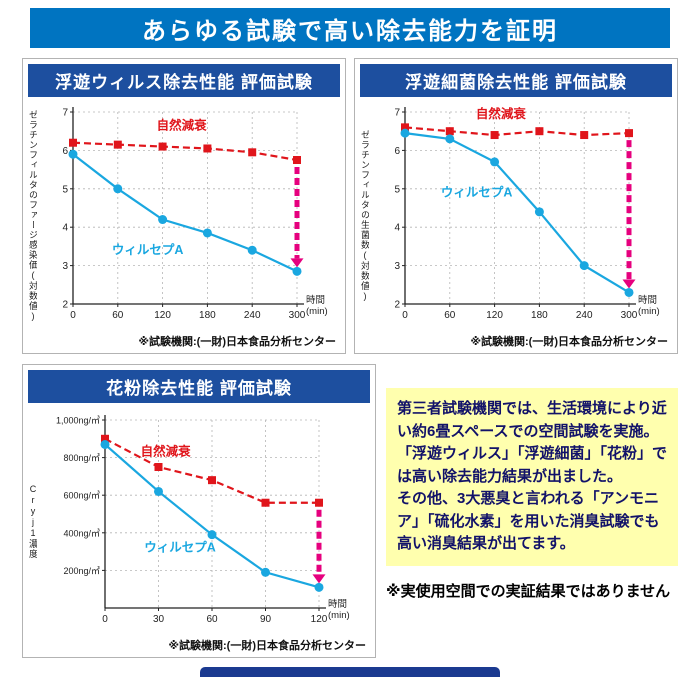 The height and width of the screenshot is (700, 700). Describe the element at coordinates (350, 672) in the screenshot. I see `next-section-edge` at that location.